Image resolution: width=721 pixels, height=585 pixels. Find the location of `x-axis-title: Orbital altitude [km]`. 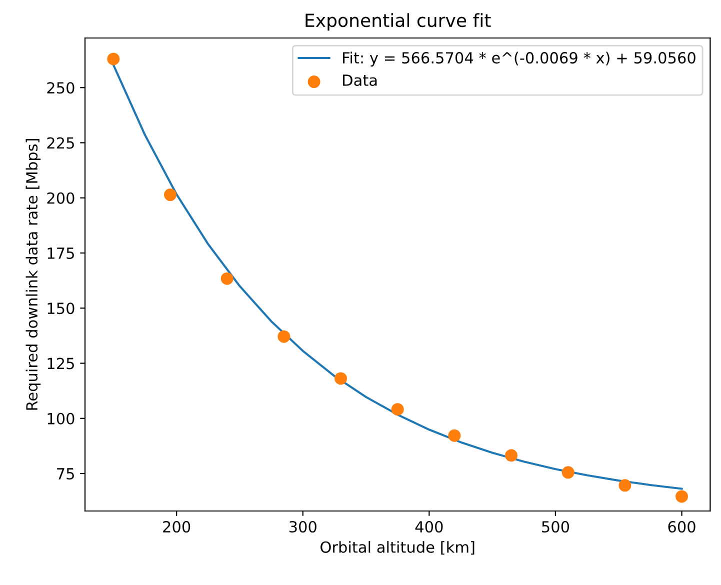

x-axis-title: Orbital altitude [km] is located at coordinates (397, 548).